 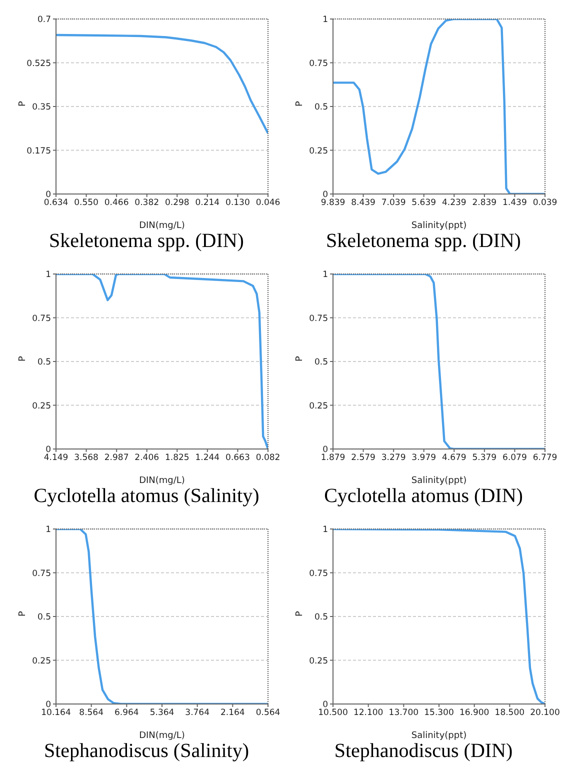 What do you see at coordinates (56, 203) in the screenshot?
I see `x-tick-label: 0.634` at bounding box center [56, 203].